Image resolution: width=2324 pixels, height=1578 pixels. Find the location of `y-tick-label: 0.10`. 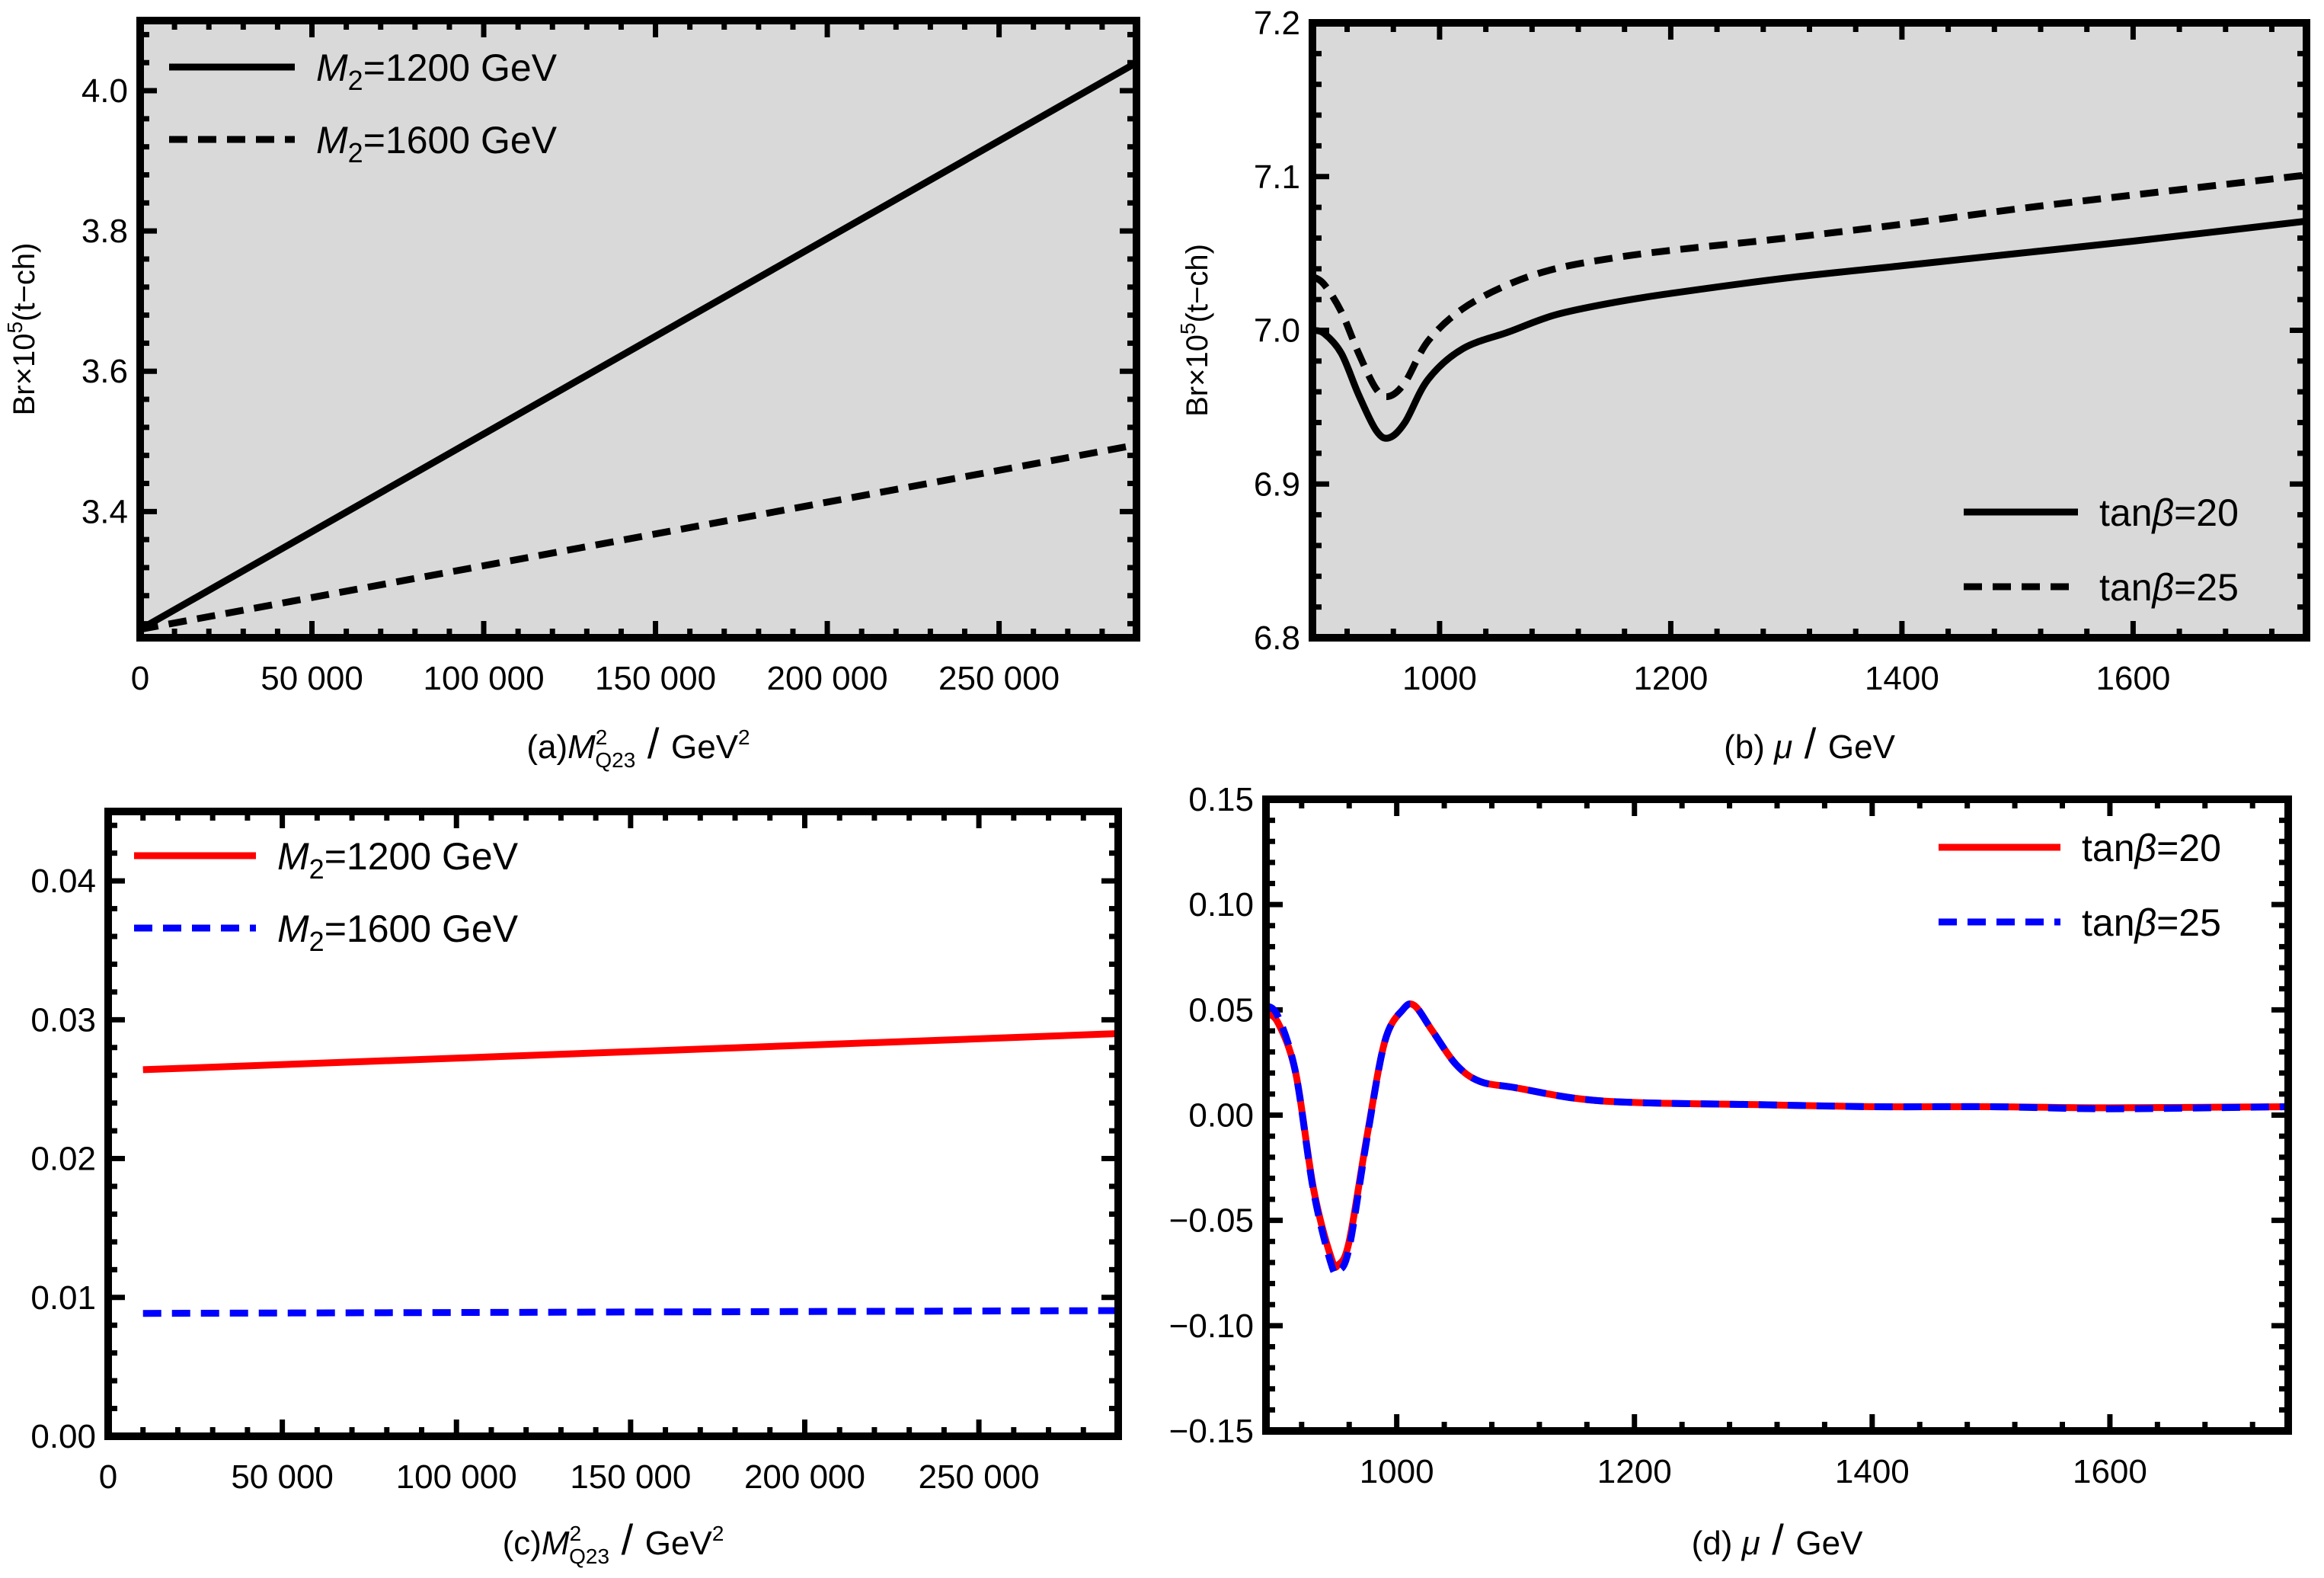

y-tick-label: 0.10 is located at coordinates (1221, 904).